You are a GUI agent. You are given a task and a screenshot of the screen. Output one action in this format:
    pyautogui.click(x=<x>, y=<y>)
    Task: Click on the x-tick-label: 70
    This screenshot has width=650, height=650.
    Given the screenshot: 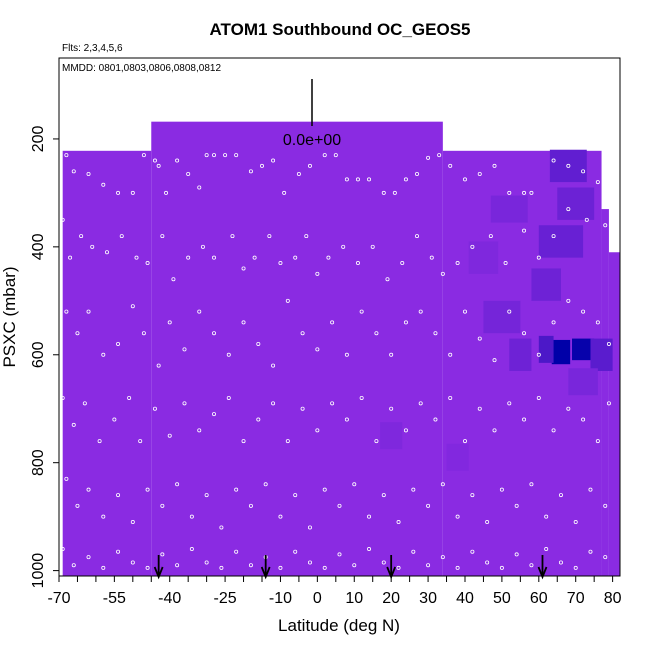 What is the action you would take?
    pyautogui.click(x=576, y=598)
    